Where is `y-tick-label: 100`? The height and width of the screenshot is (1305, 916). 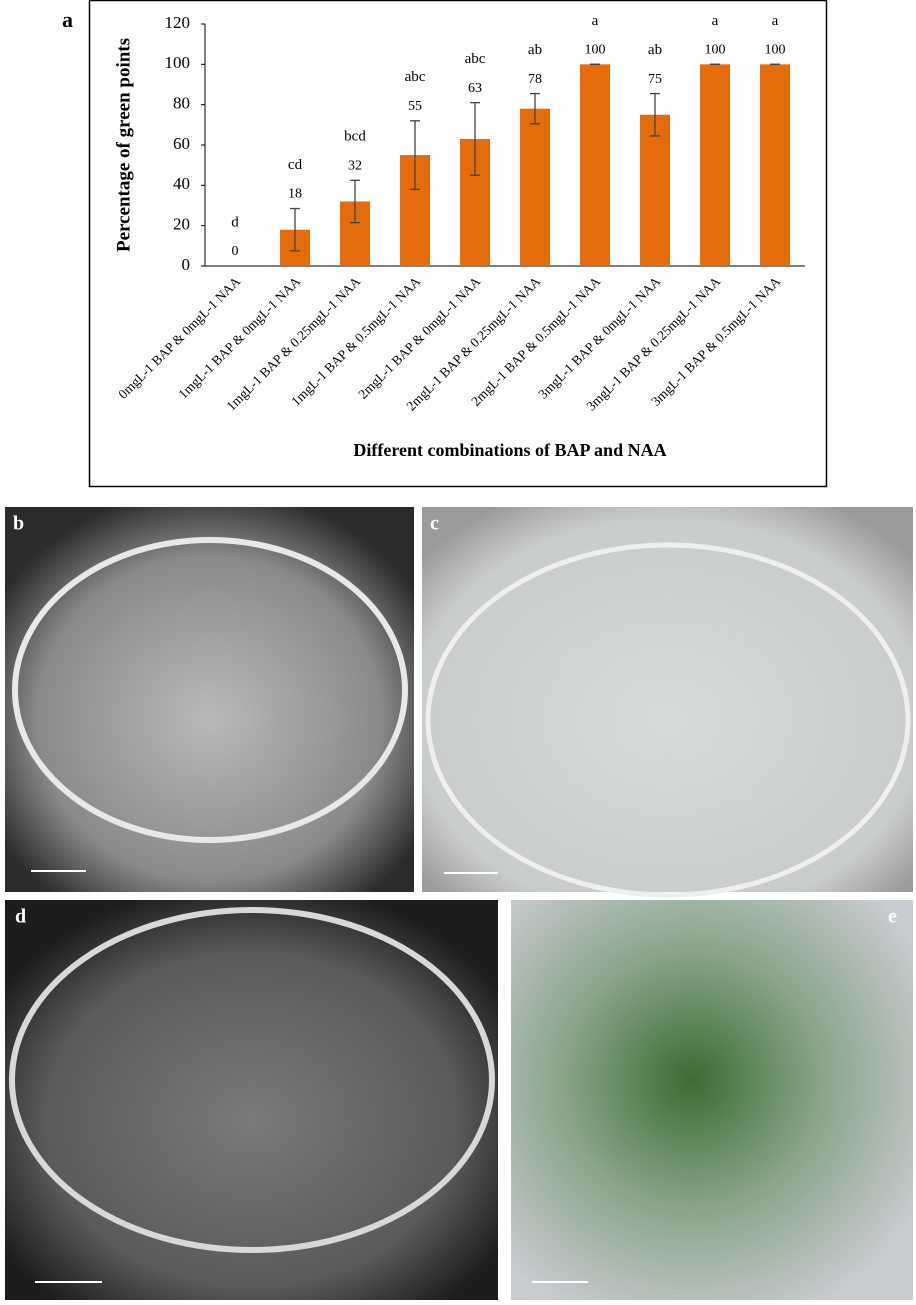 y-tick-label: 100 is located at coordinates (178, 62).